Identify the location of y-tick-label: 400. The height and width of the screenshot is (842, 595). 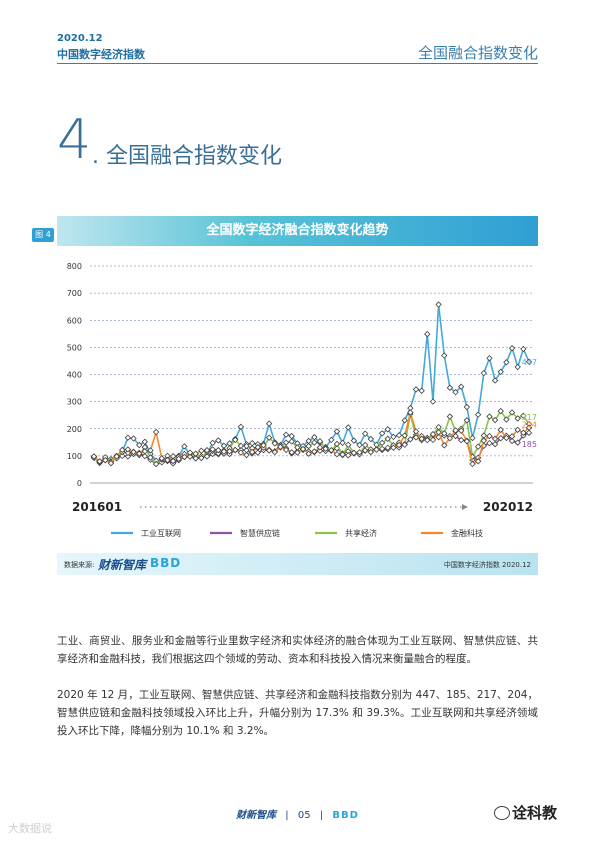
(74, 375).